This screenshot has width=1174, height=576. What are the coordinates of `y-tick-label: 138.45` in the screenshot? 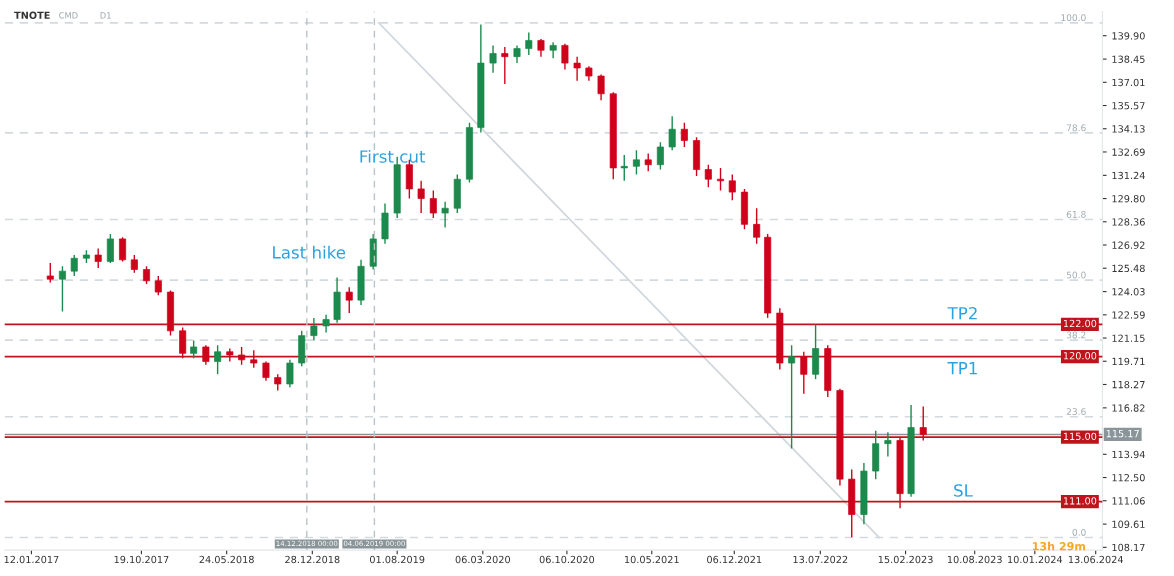 It's located at (1128, 59).